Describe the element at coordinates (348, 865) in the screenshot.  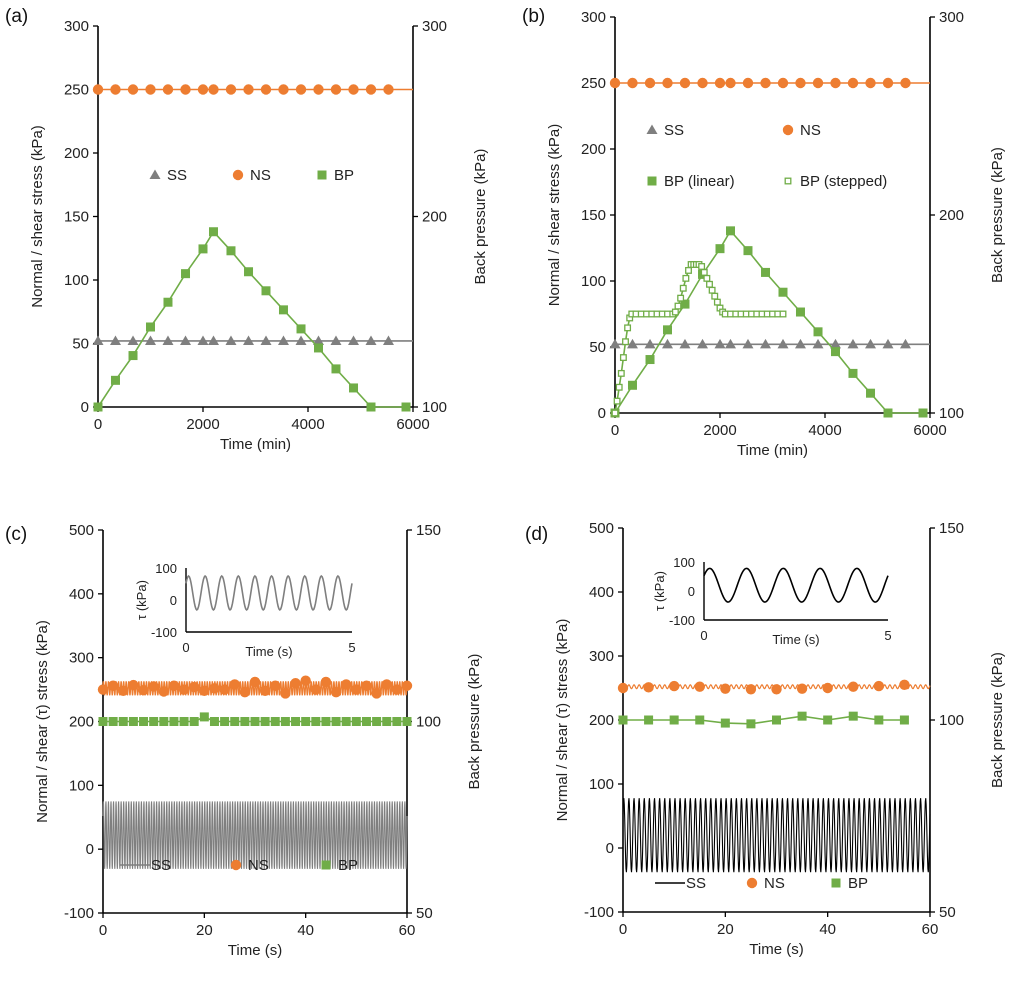
I see `legend-label: BP` at that location.